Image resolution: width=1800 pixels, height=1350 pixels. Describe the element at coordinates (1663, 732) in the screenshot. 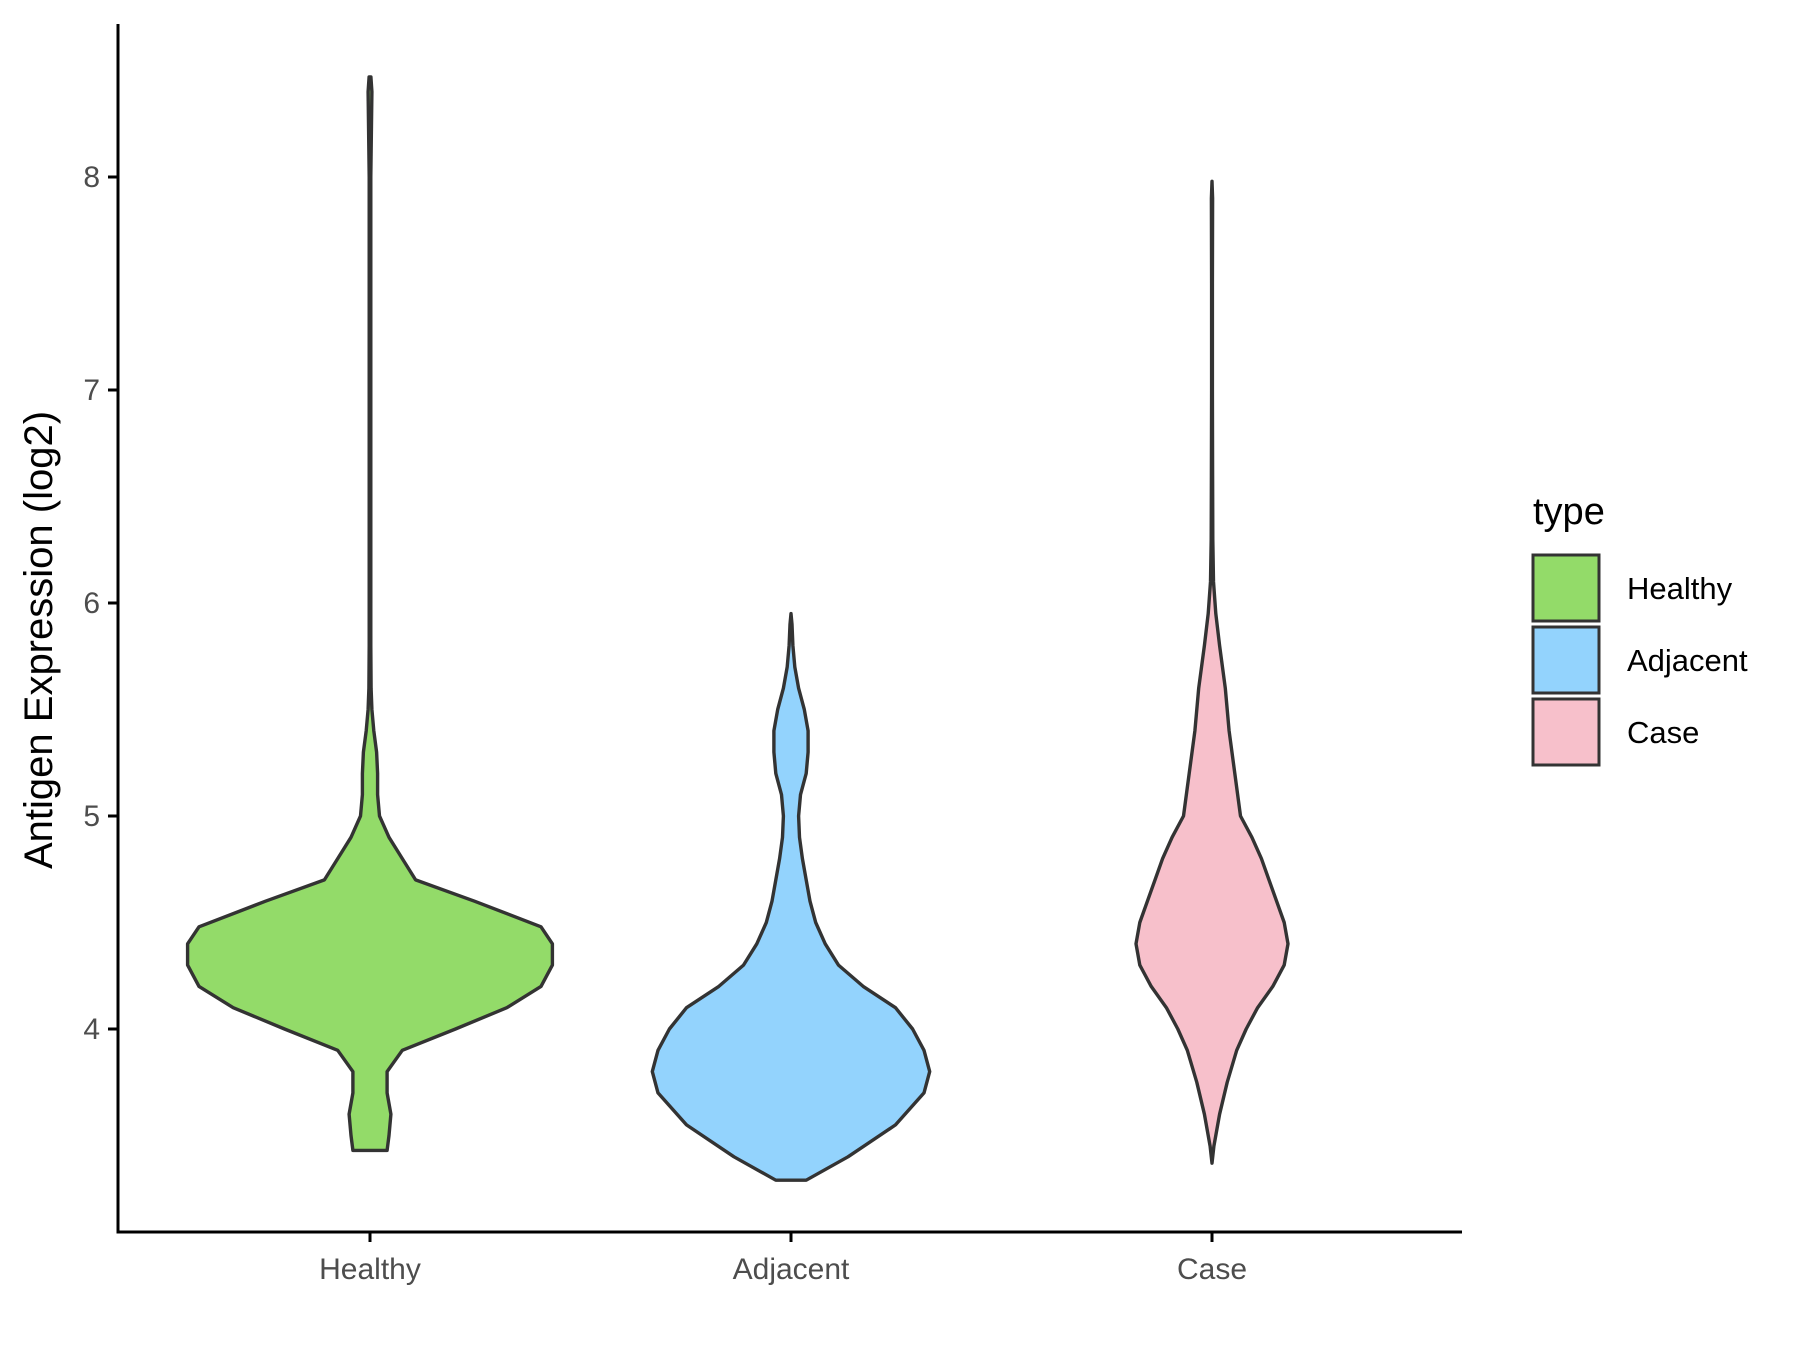

I see `legend-label-case: Case` at that location.